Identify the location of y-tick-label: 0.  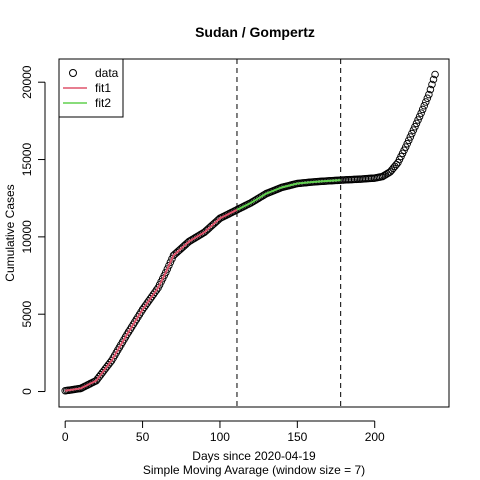
(27, 391).